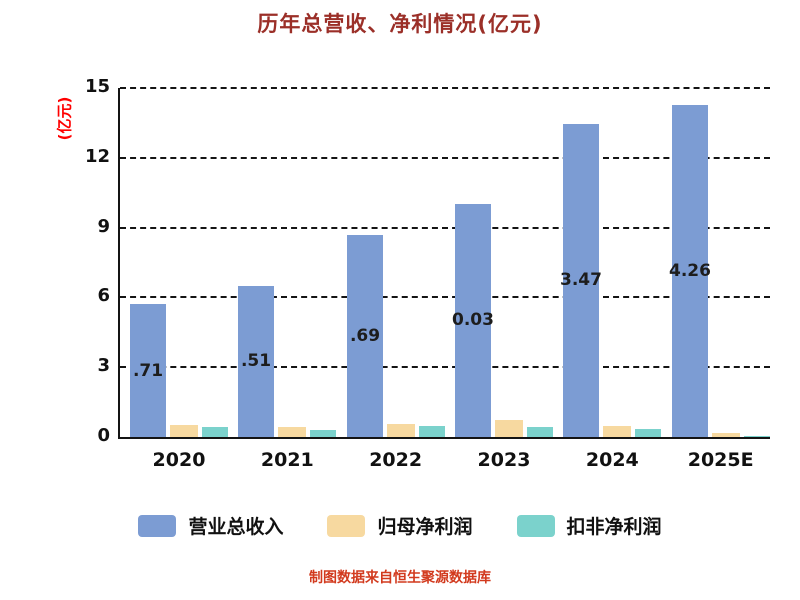 The width and height of the screenshot is (800, 600). What do you see at coordinates (236, 527) in the screenshot?
I see `legend-label: 营业总收入` at bounding box center [236, 527].